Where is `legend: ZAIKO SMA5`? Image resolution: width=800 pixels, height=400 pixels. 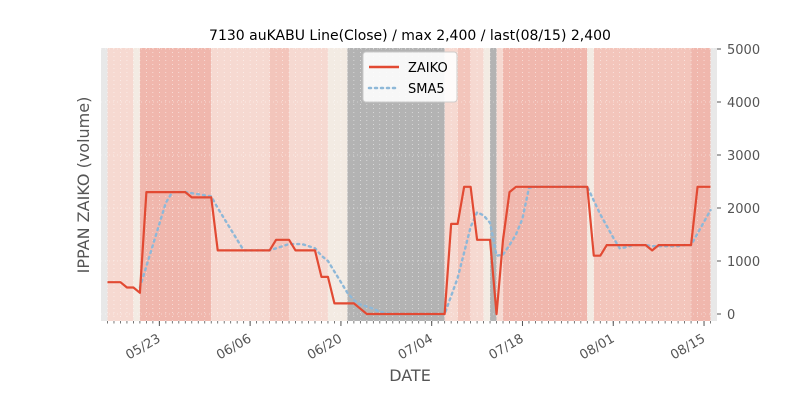
legend: ZAIKO SMA5 is located at coordinates (410, 77).